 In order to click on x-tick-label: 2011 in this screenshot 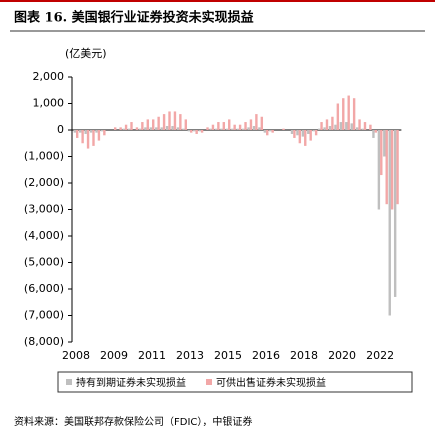, I will do `click(152, 355)`.